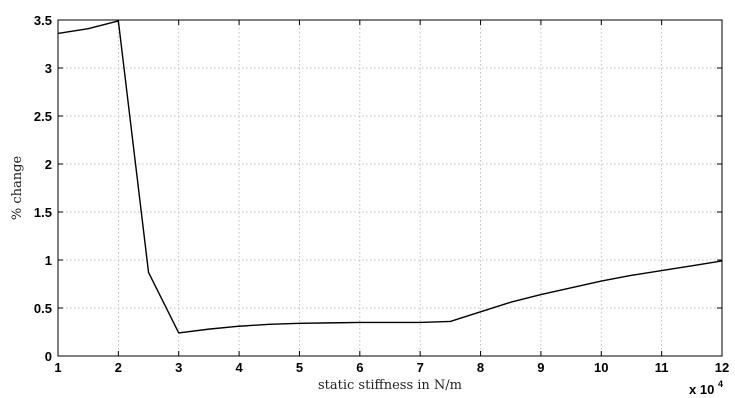  Describe the element at coordinates (43, 308) in the screenshot. I see `y-tick-label: 0.5` at that location.